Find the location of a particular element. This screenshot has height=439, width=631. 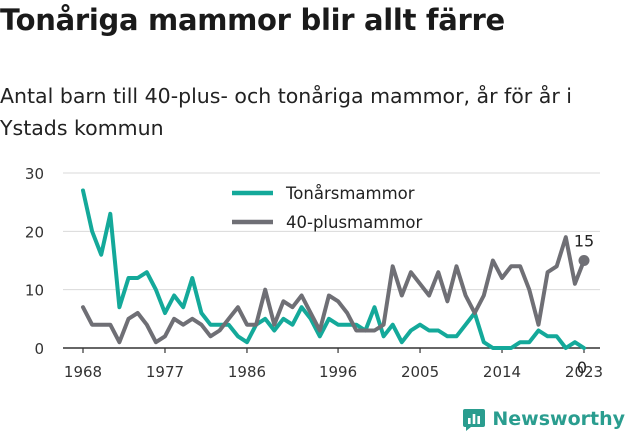

end-label-40-plusmammor: 15 is located at coordinates (584, 241).